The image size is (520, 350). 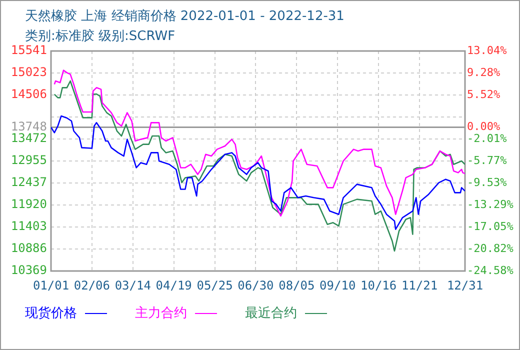 I want to click on y2-tick-label: -5.77%, so click(x=487, y=160).